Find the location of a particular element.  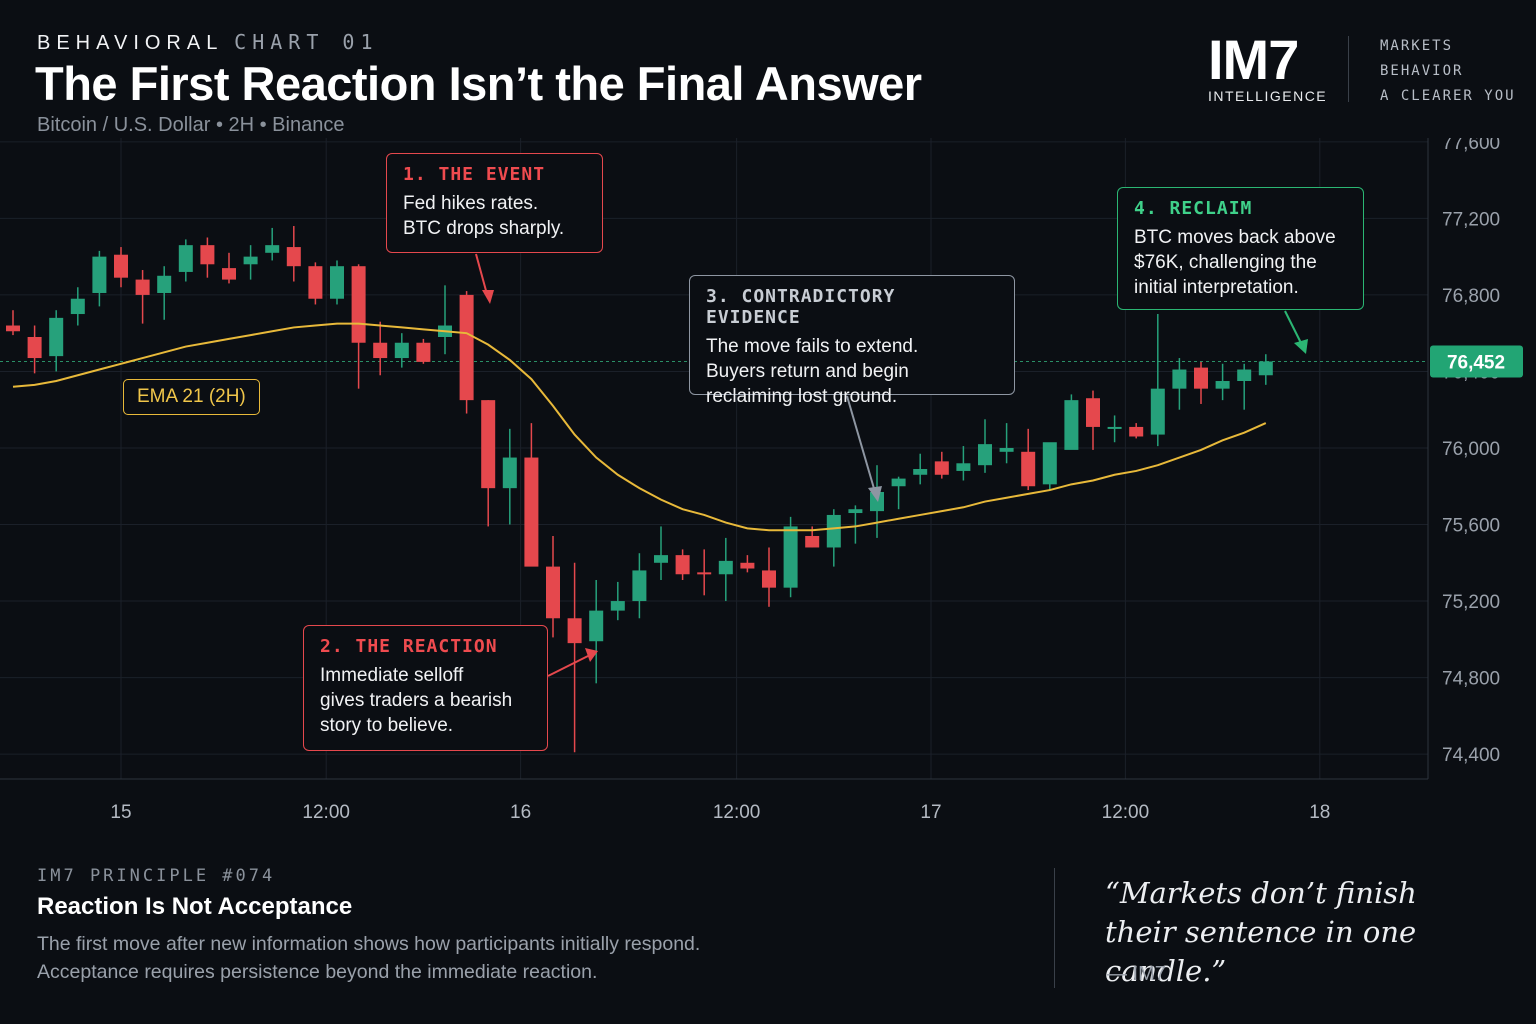

y-tick-label: 76,800 is located at coordinates (1471, 296).